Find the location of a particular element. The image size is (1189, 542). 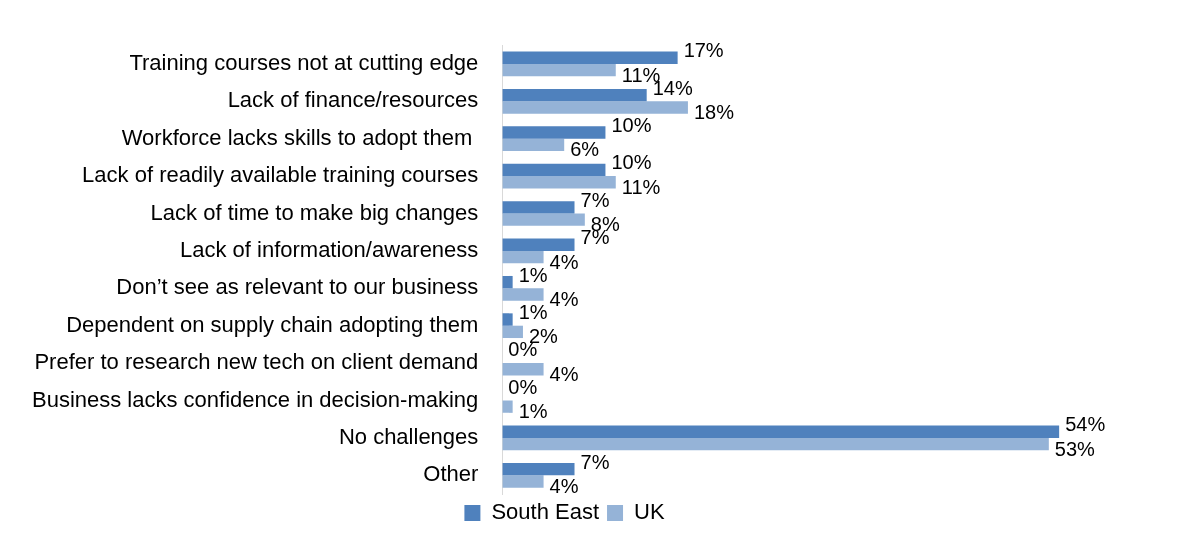

y-tick-label: Lack of readily available training courses is located at coordinates (280, 175).